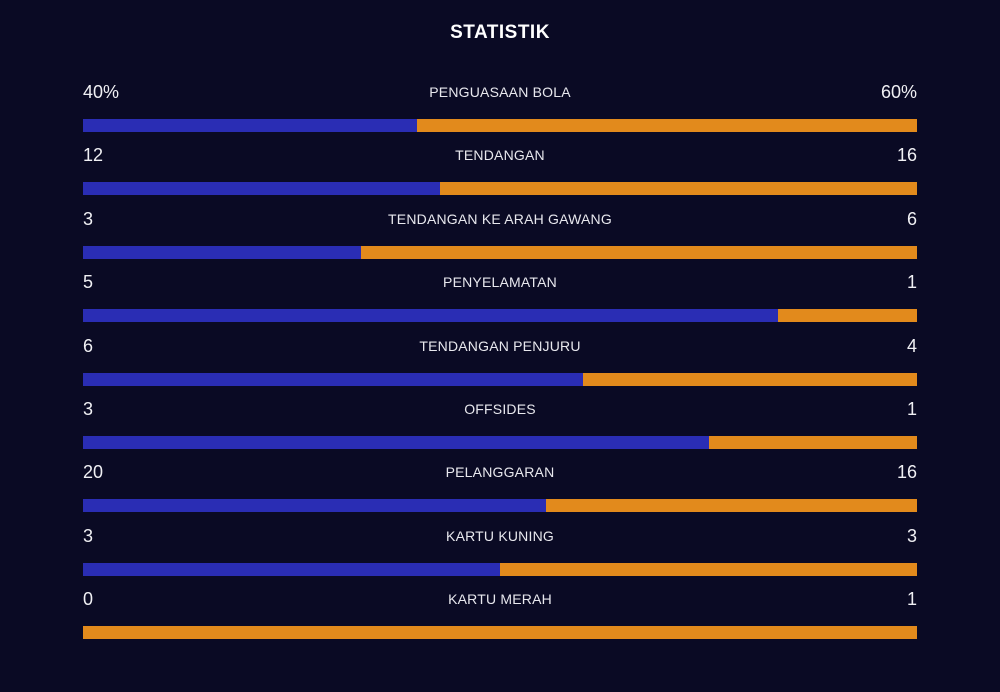 The height and width of the screenshot is (692, 1000). Describe the element at coordinates (500, 555) in the screenshot. I see `stat-row: 3 KARTU KUNING 3` at that location.